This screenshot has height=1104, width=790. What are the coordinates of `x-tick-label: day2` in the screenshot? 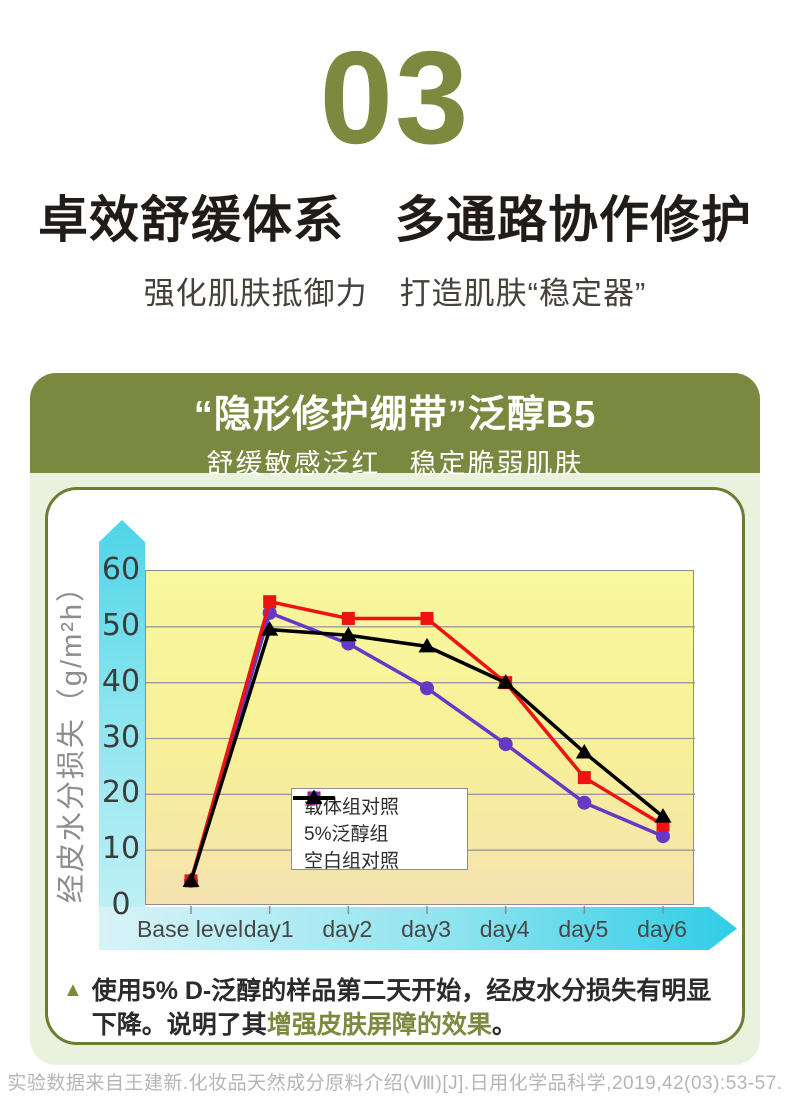 It's located at (347, 929).